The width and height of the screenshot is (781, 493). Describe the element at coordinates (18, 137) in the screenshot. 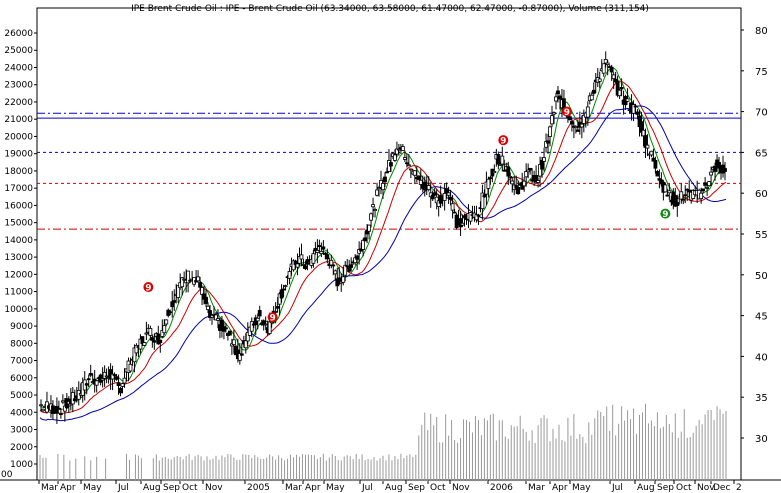

I see `volume-tick-label: 20000` at that location.